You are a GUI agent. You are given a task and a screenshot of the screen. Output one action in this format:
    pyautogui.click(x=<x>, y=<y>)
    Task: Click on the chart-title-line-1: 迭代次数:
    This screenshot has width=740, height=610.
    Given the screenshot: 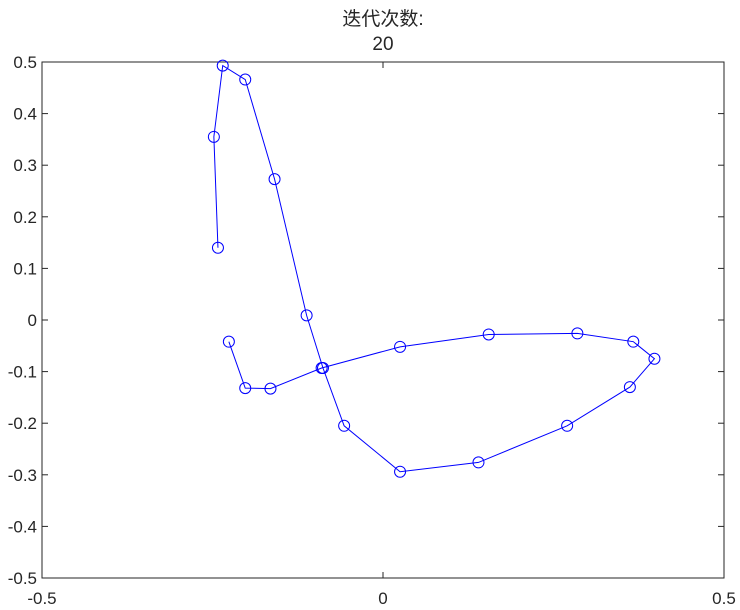 What is the action you would take?
    pyautogui.click(x=383, y=19)
    